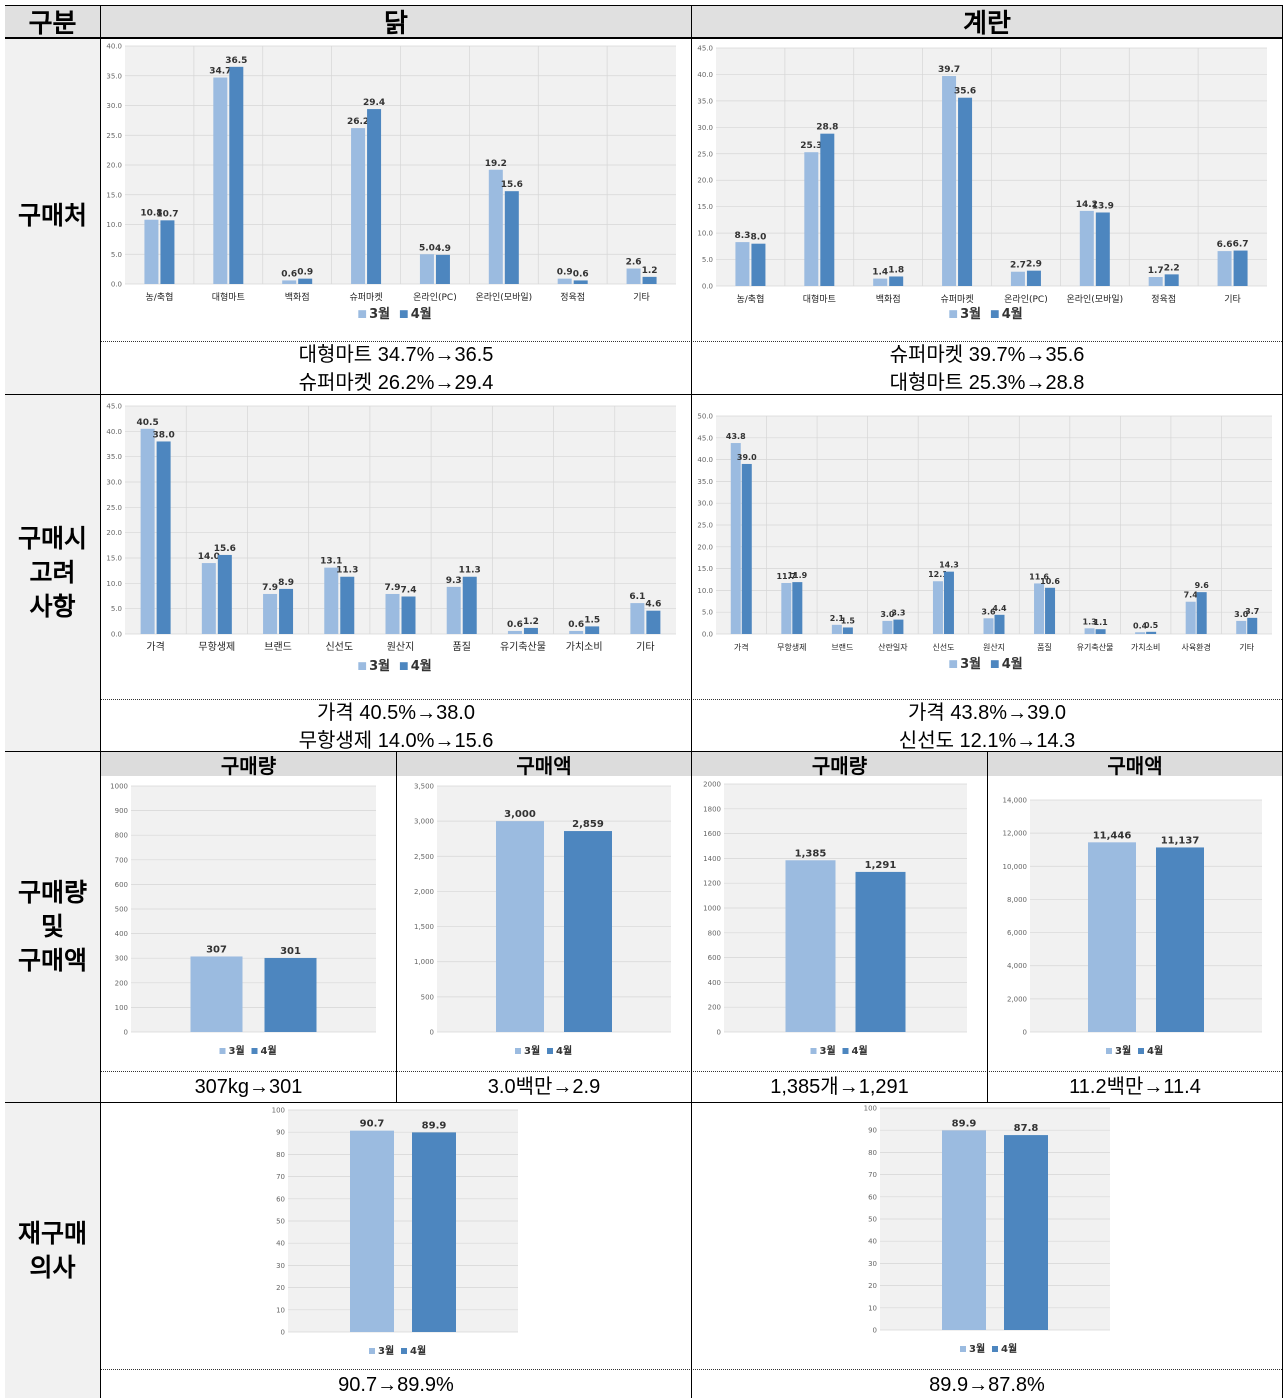  Describe the element at coordinates (999, 608) in the screenshot. I see `data-label: 4.4` at that location.